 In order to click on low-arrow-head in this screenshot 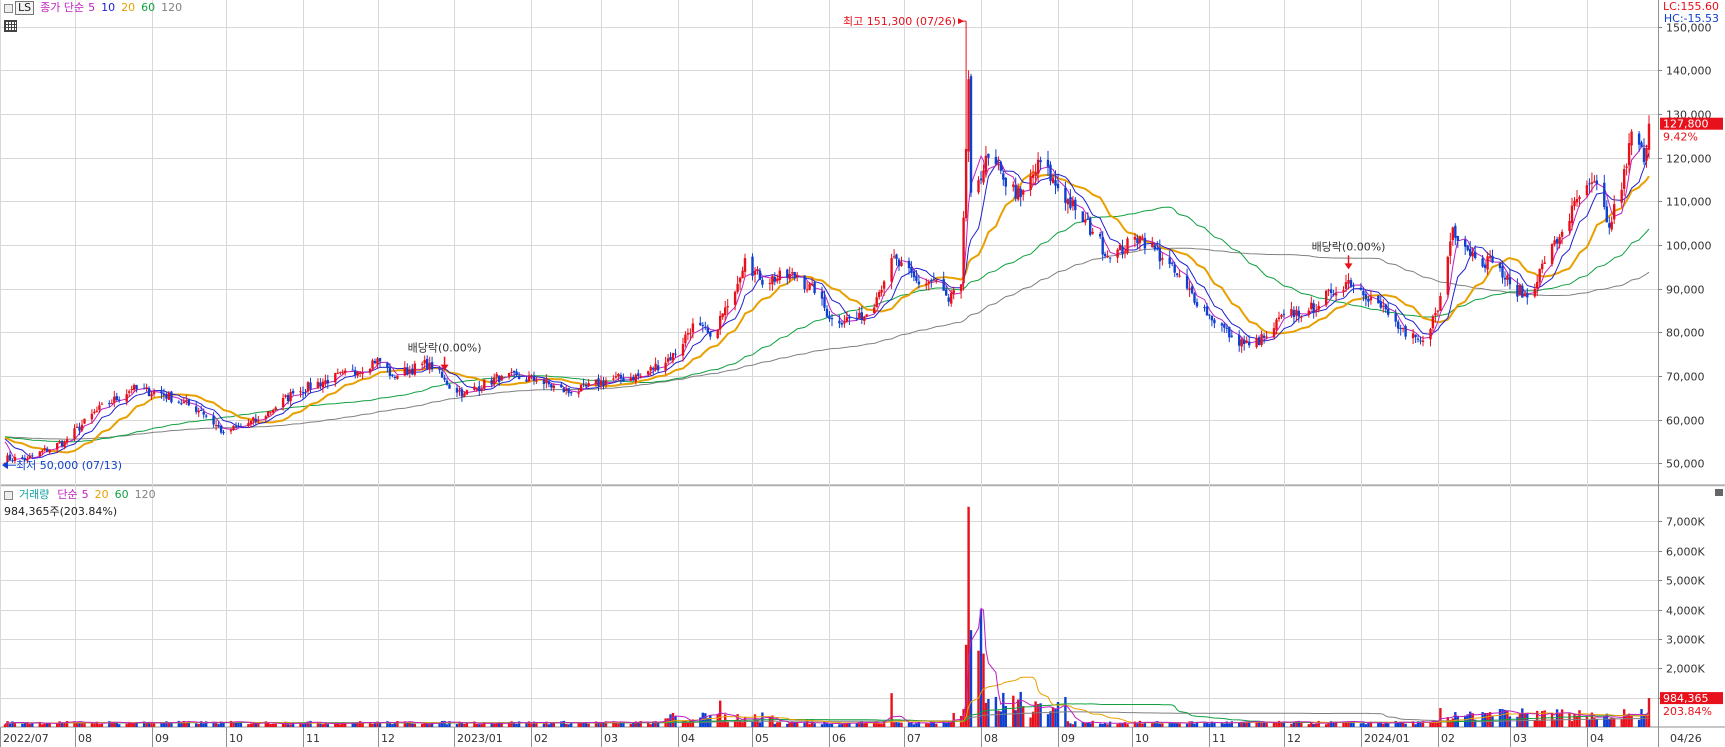, I will do `click(5, 465)`.